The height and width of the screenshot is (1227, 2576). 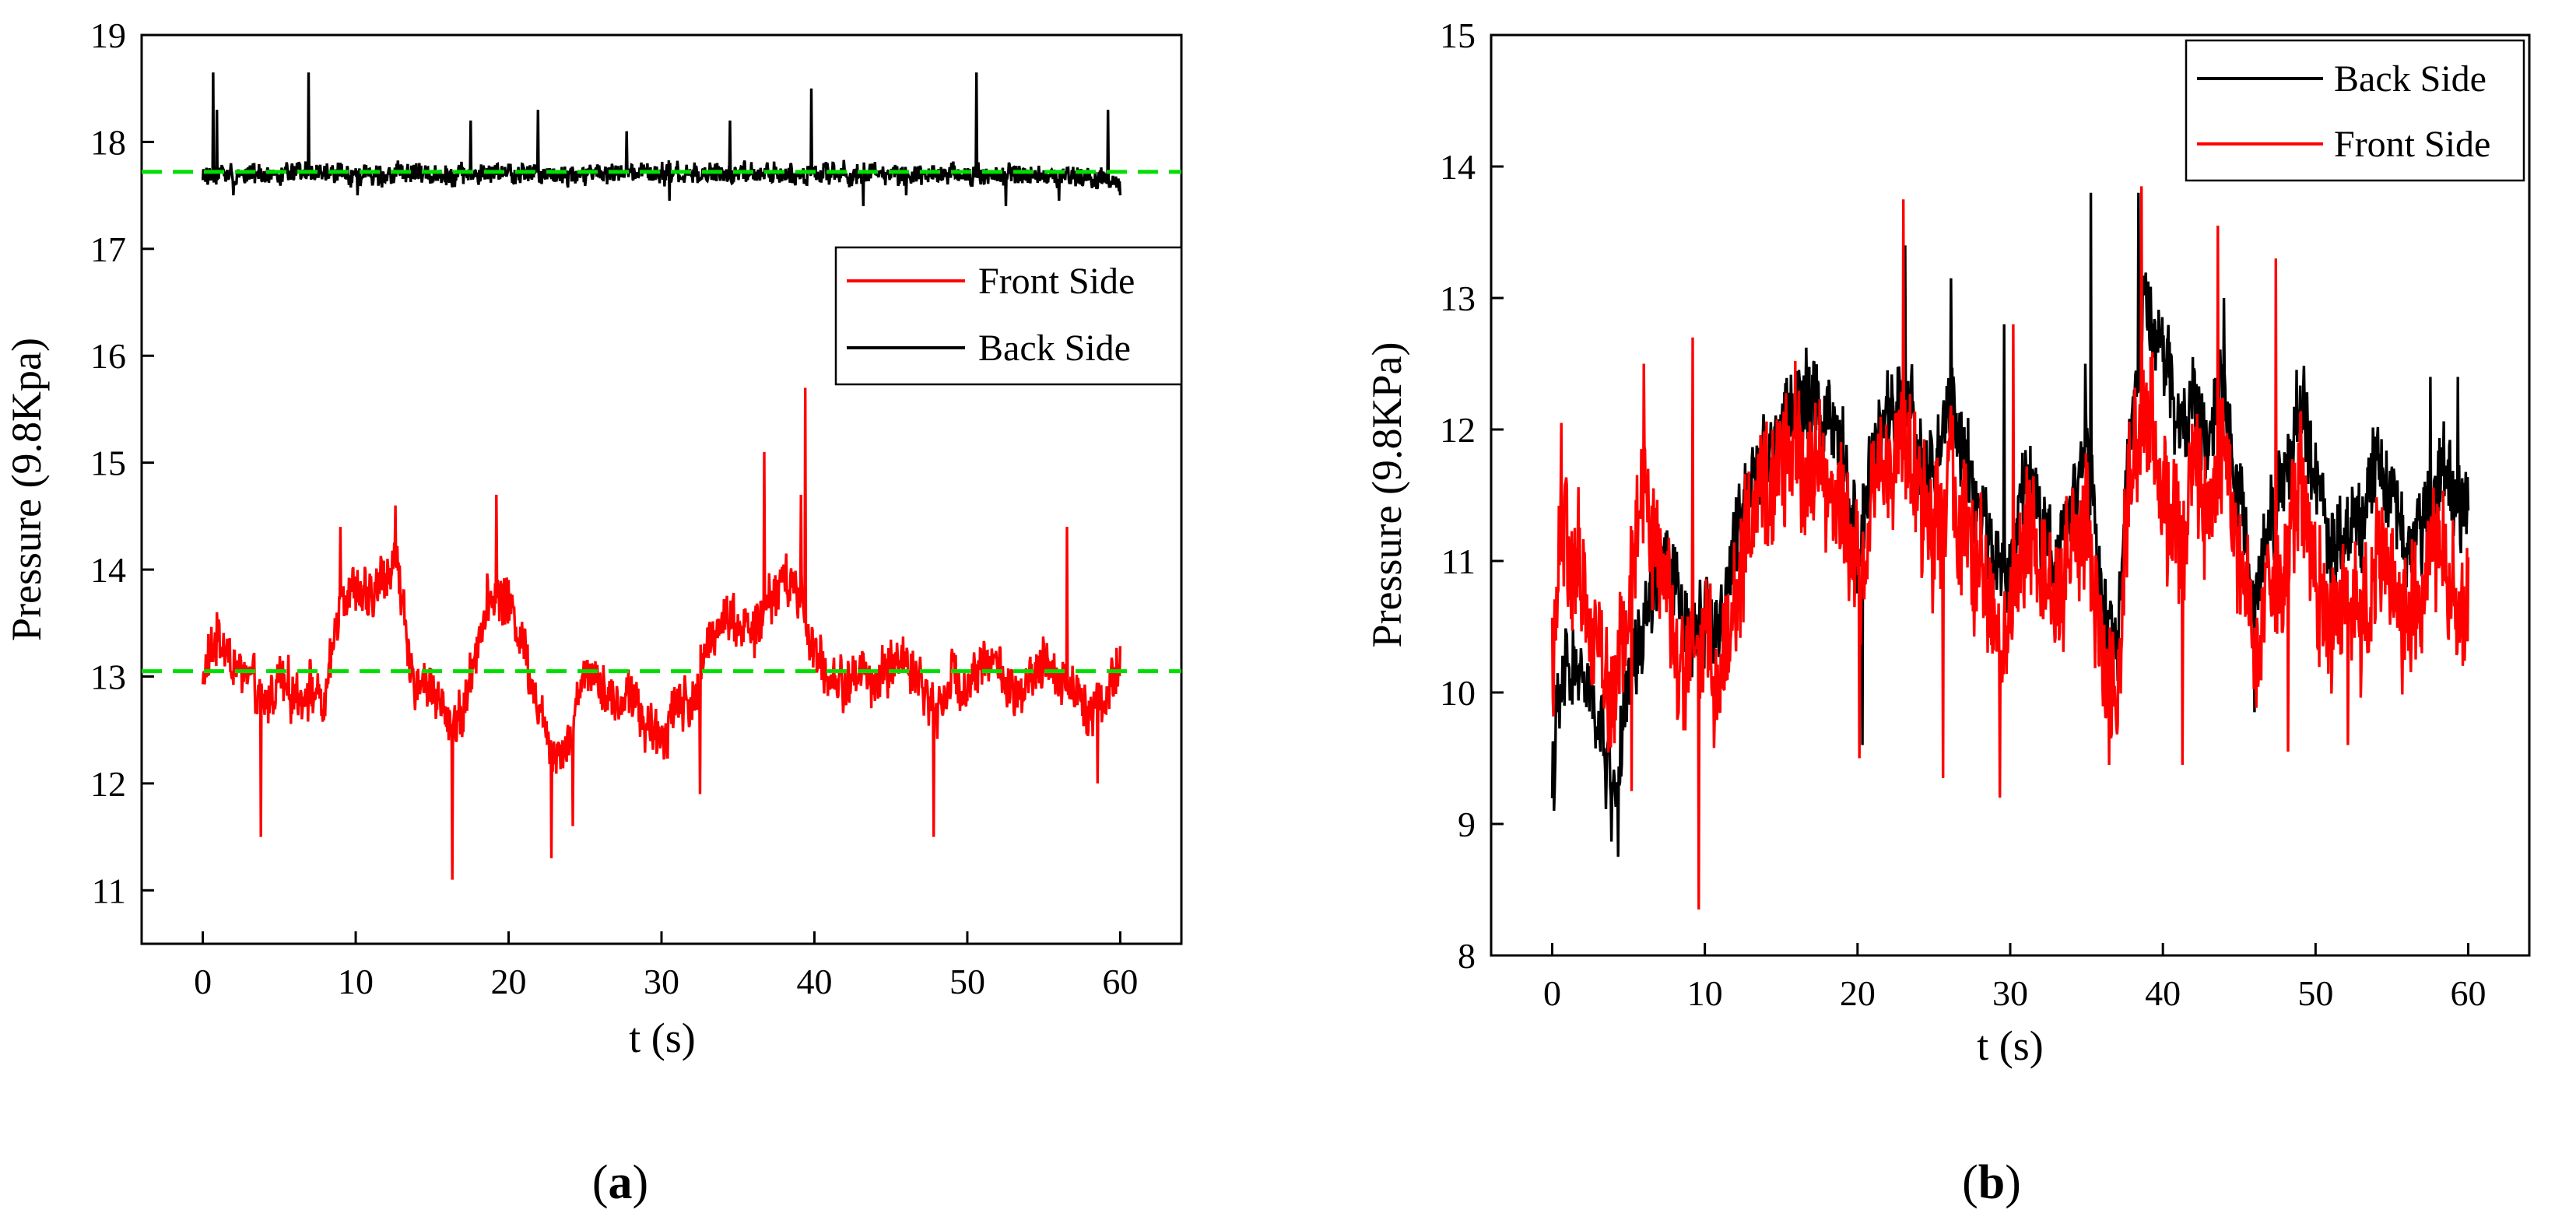 I want to click on x-tick-label-a-0: 0, so click(x=203, y=981).